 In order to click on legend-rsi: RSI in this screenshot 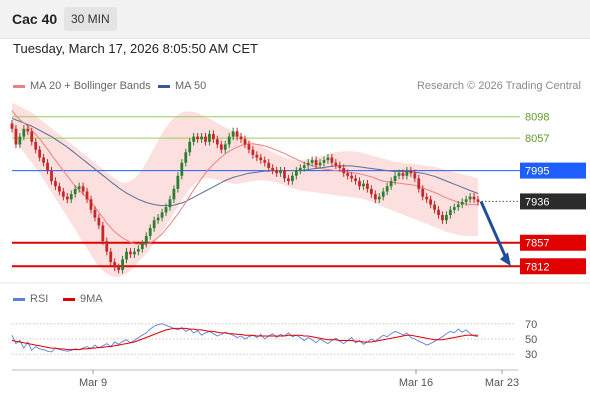, I will do `click(30, 299)`.